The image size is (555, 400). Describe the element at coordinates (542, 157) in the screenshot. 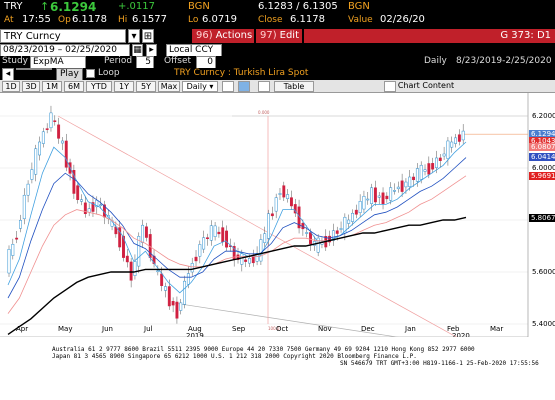

I see `price-tag: 6.0414` at that location.